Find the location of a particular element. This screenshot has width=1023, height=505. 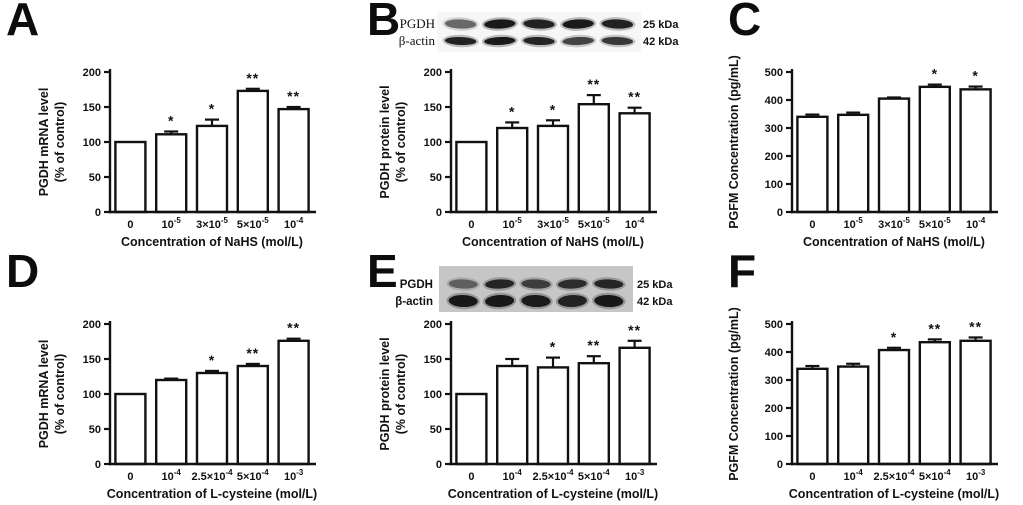

y-tick-label: 400 is located at coordinates (774, 101).